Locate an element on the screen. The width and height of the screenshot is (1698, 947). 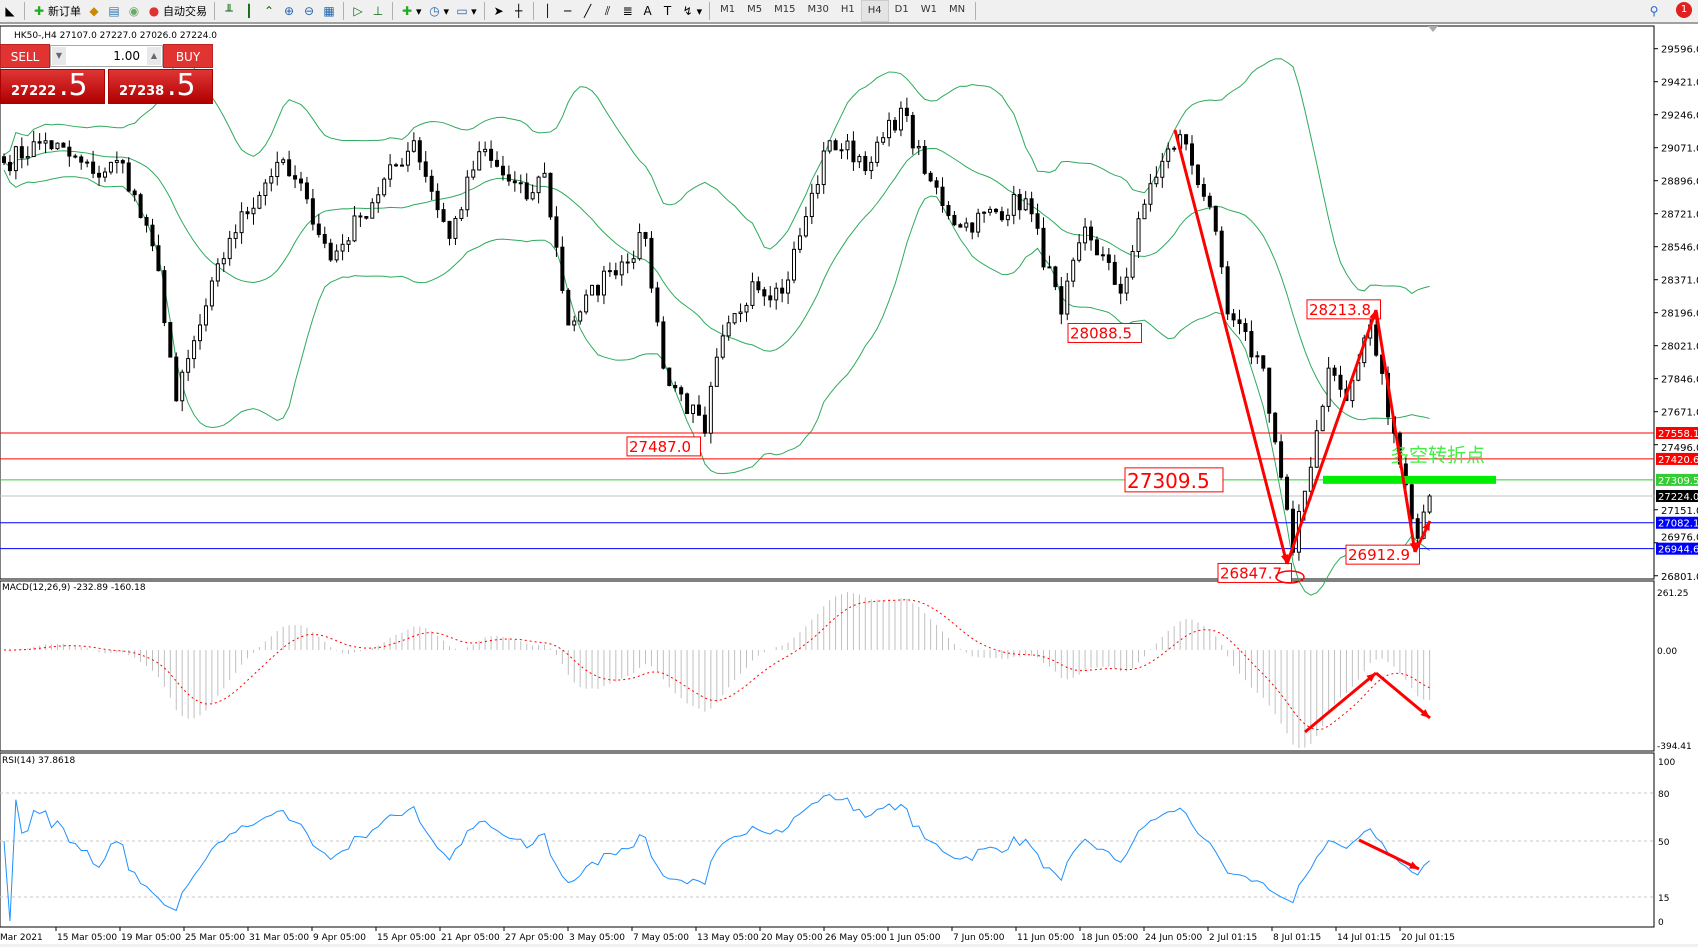
new-order-button: ✚ 新订单 is located at coordinates (56, 11).